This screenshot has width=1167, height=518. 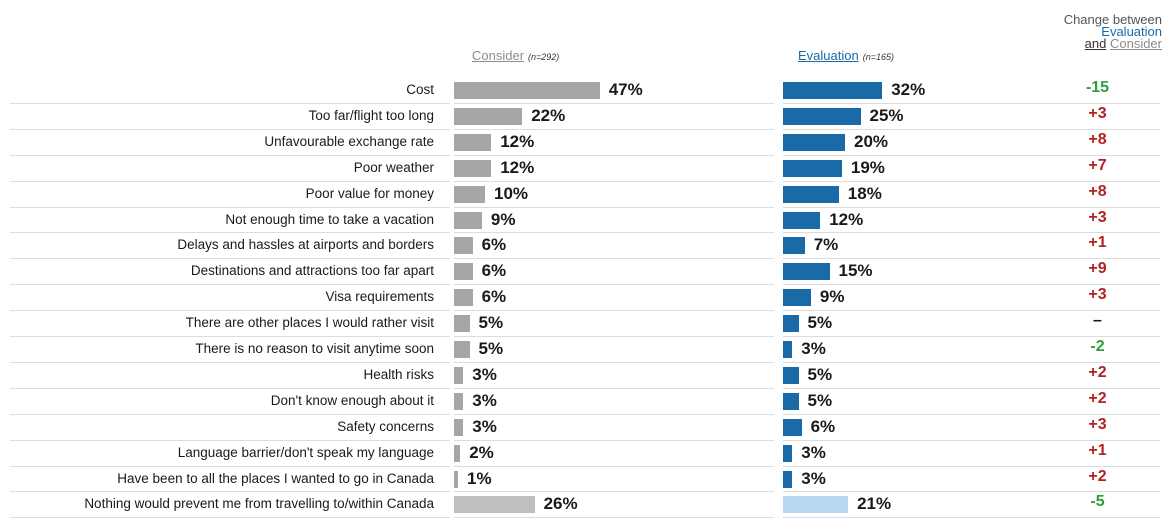 I want to click on change-value: +7, so click(x=1097, y=165).